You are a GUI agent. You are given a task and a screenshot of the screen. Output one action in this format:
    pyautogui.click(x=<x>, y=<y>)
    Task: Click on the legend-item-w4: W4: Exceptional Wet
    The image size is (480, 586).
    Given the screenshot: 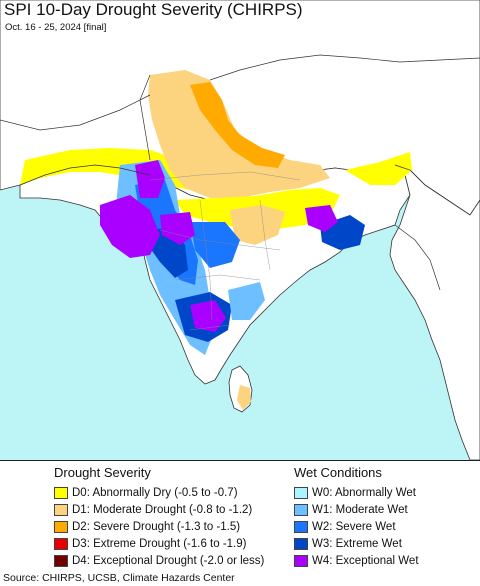 What is the action you would take?
    pyautogui.click(x=356, y=560)
    